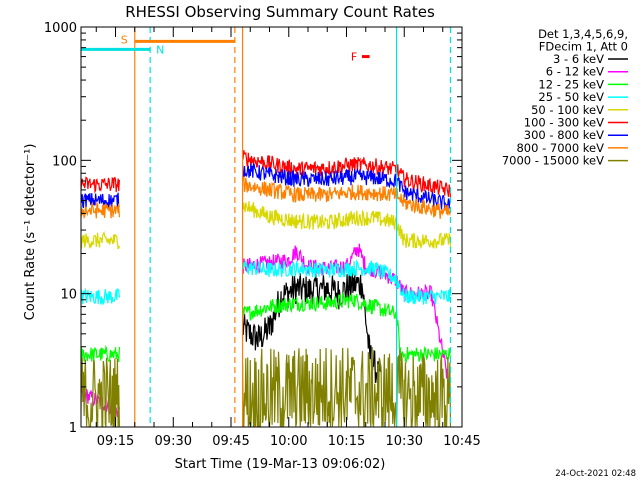 This screenshot has height=480, width=640. I want to click on series-line-3-6-kev, so click(312, 326).